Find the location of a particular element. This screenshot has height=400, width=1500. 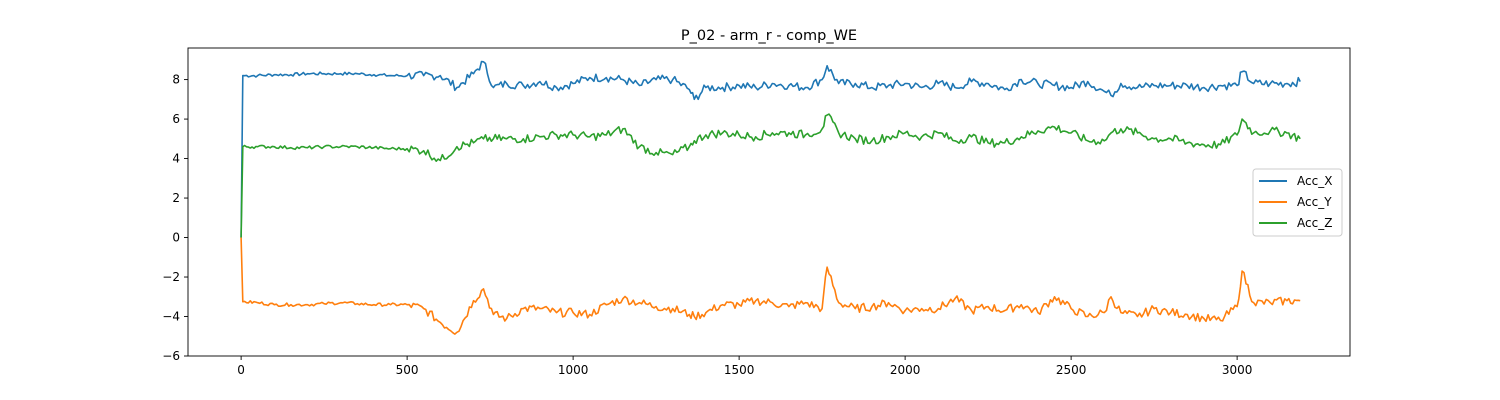

y-tick-label: 8 is located at coordinates (176, 80).